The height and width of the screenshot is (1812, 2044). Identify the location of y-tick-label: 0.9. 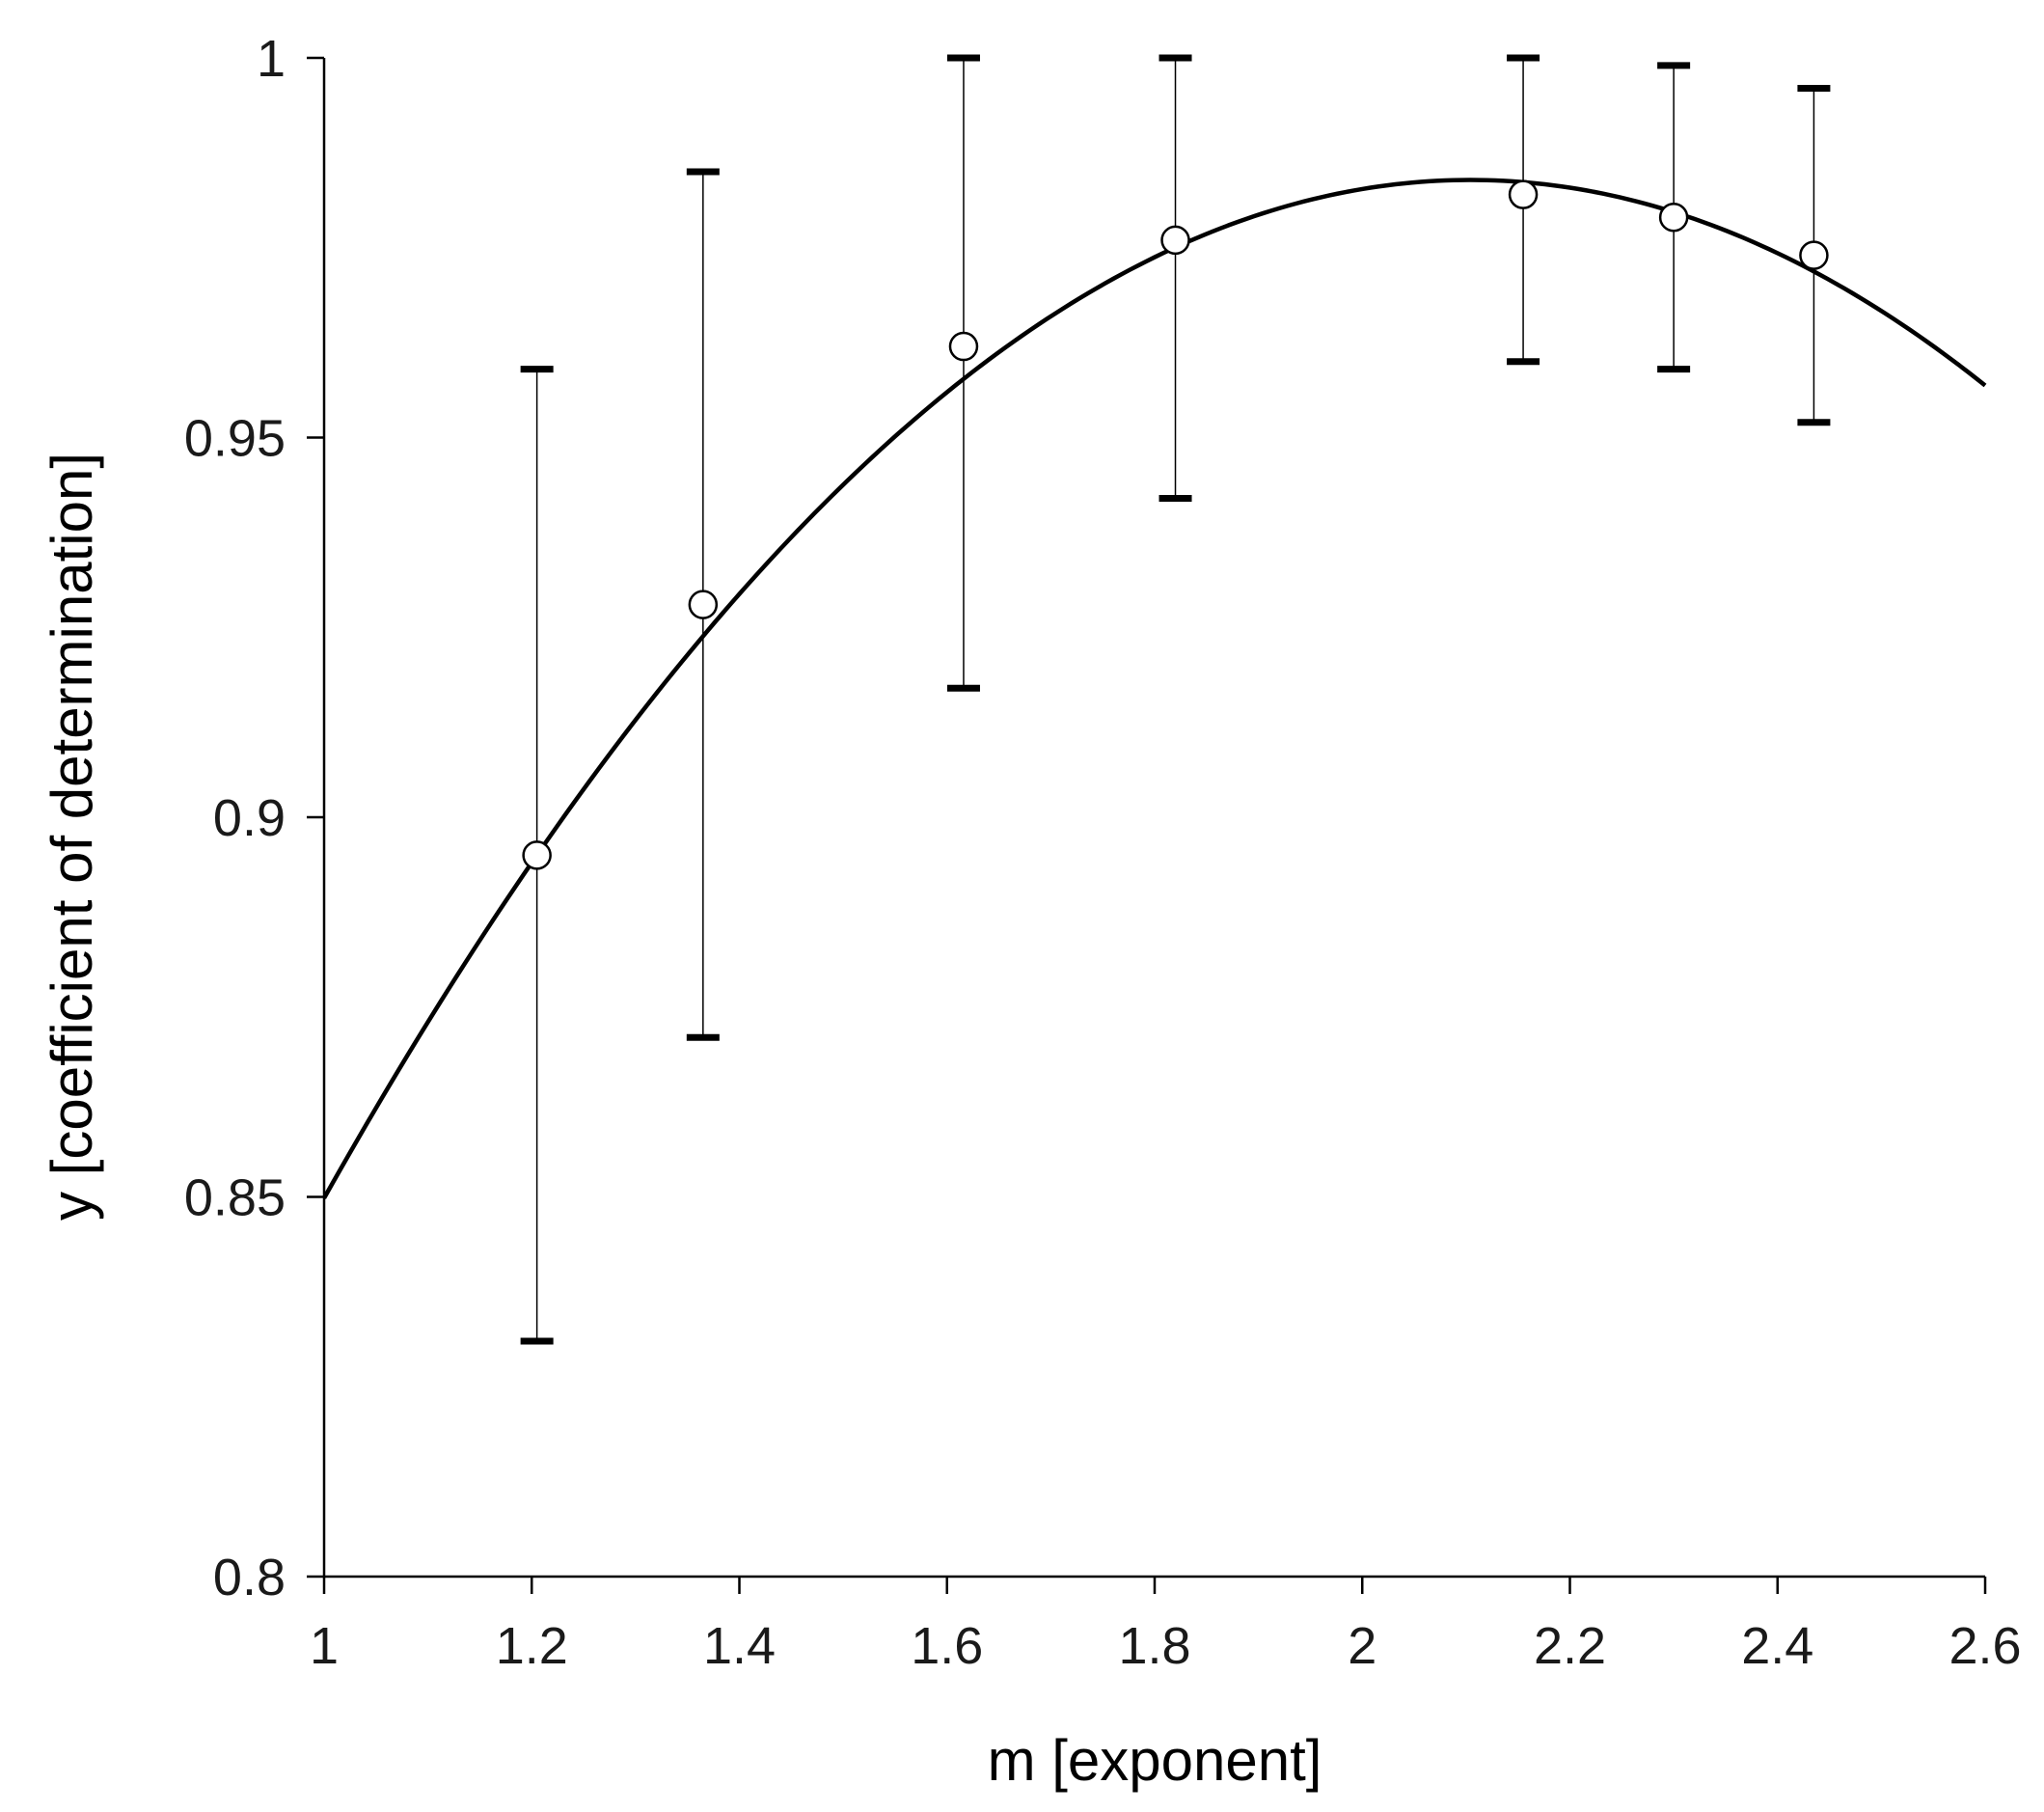
(250, 818).